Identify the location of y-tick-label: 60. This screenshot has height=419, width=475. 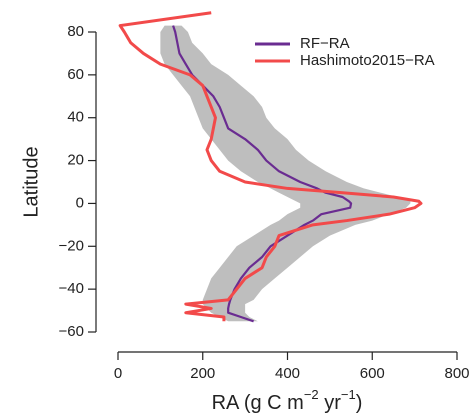
(75, 74).